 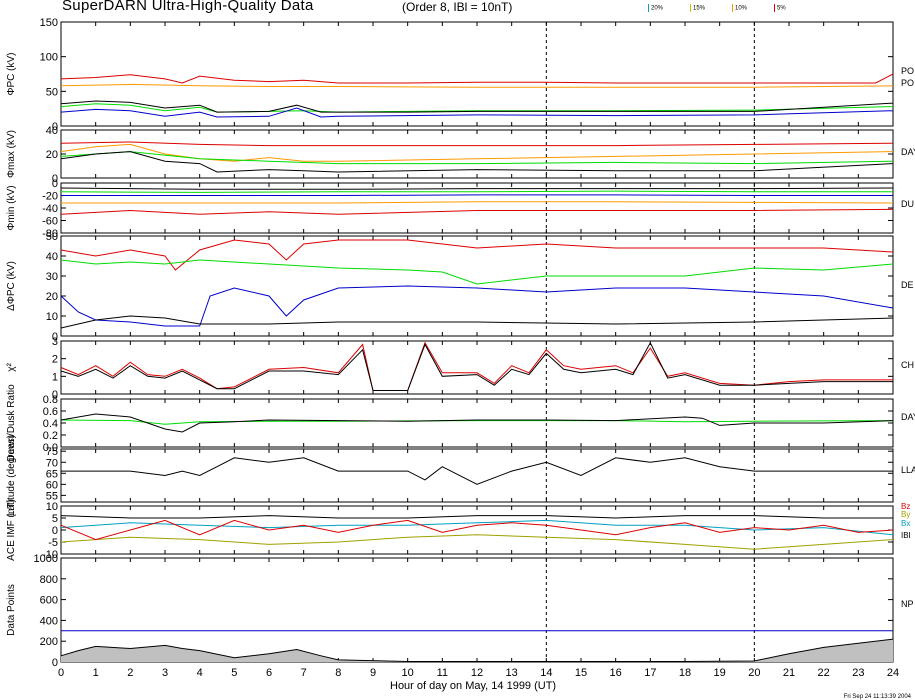 I want to click on y-axis-label-points: Data Points, so click(x=11, y=610).